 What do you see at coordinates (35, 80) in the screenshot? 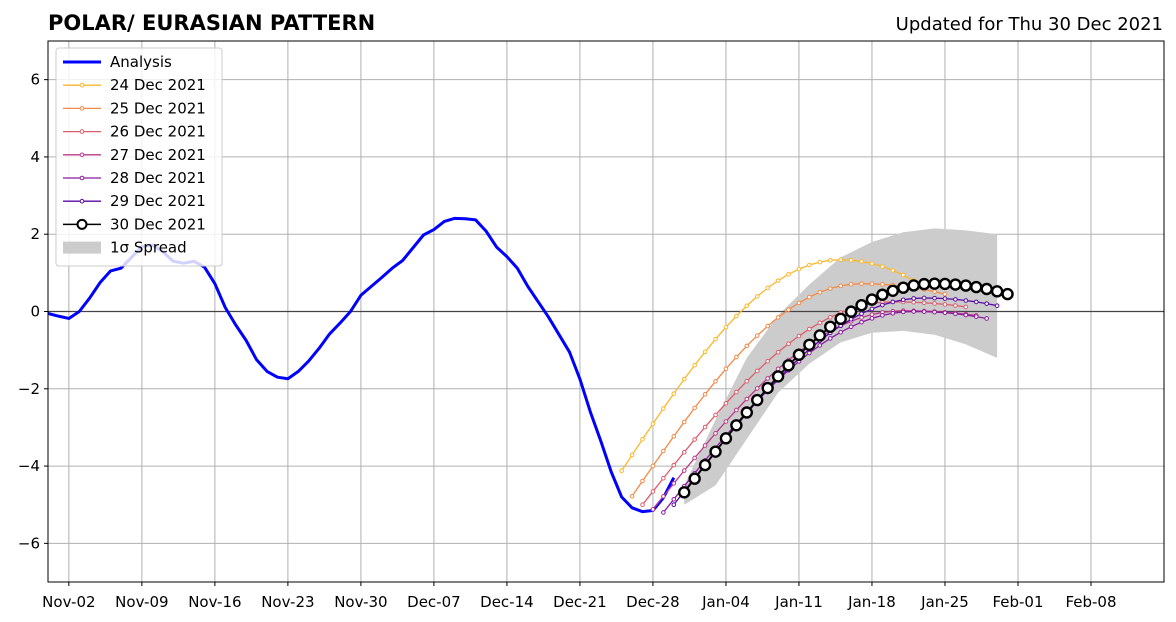
I see `y-tick-label: 6` at bounding box center [35, 80].